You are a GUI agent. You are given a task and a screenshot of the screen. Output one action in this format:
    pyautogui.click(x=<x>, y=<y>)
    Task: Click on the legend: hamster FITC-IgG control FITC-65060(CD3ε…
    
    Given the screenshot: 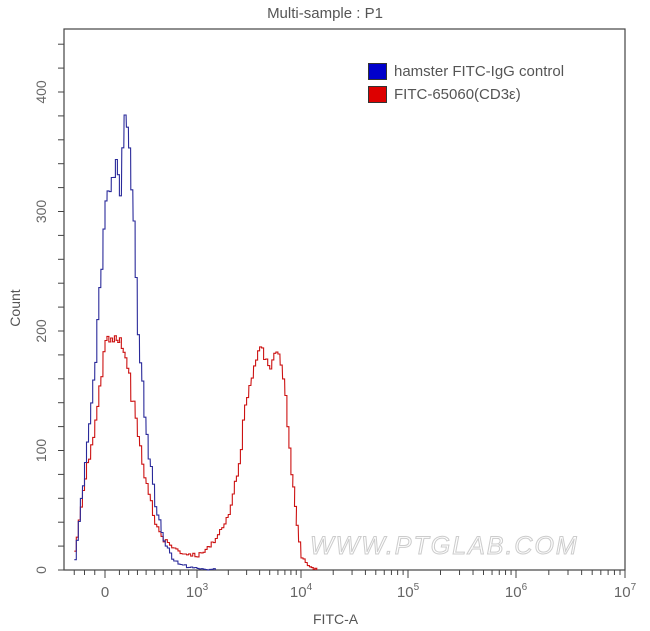 What is the action you would take?
    pyautogui.click(x=466, y=83)
    